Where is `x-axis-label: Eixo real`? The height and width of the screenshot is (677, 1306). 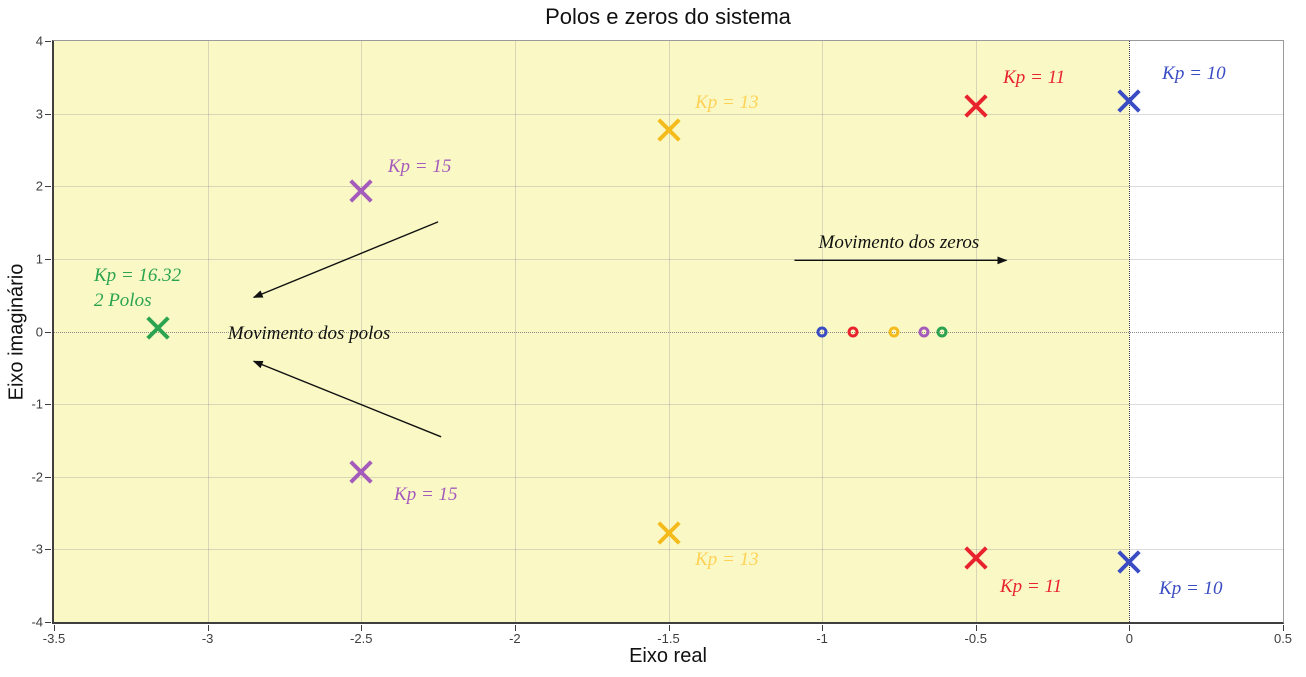 x-axis-label: Eixo real is located at coordinates (668, 656).